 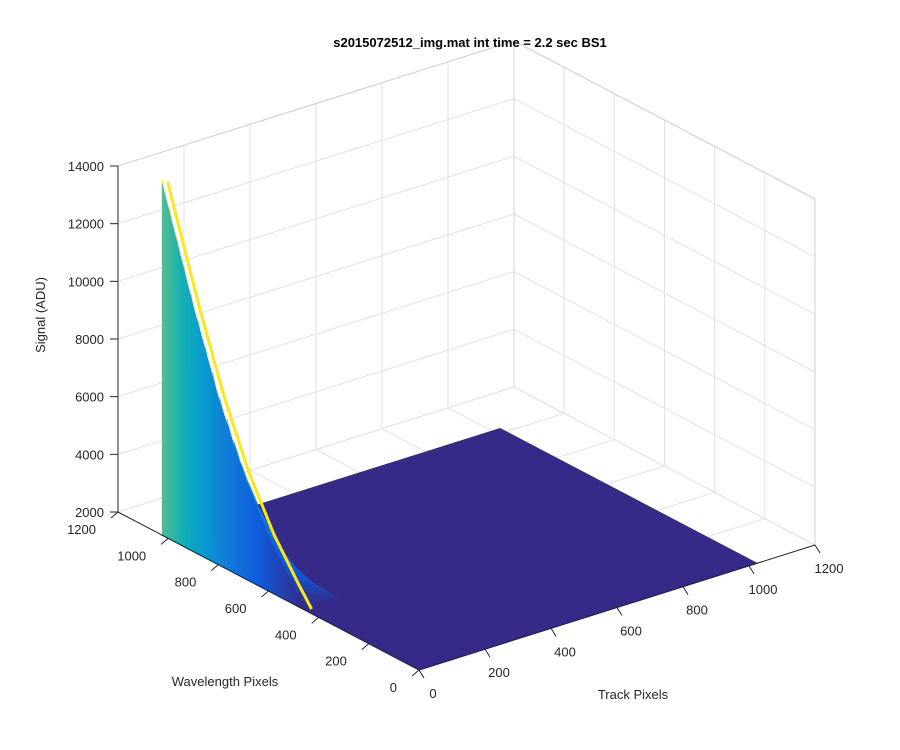 I want to click on x-tick-label: 400, so click(x=565, y=651).